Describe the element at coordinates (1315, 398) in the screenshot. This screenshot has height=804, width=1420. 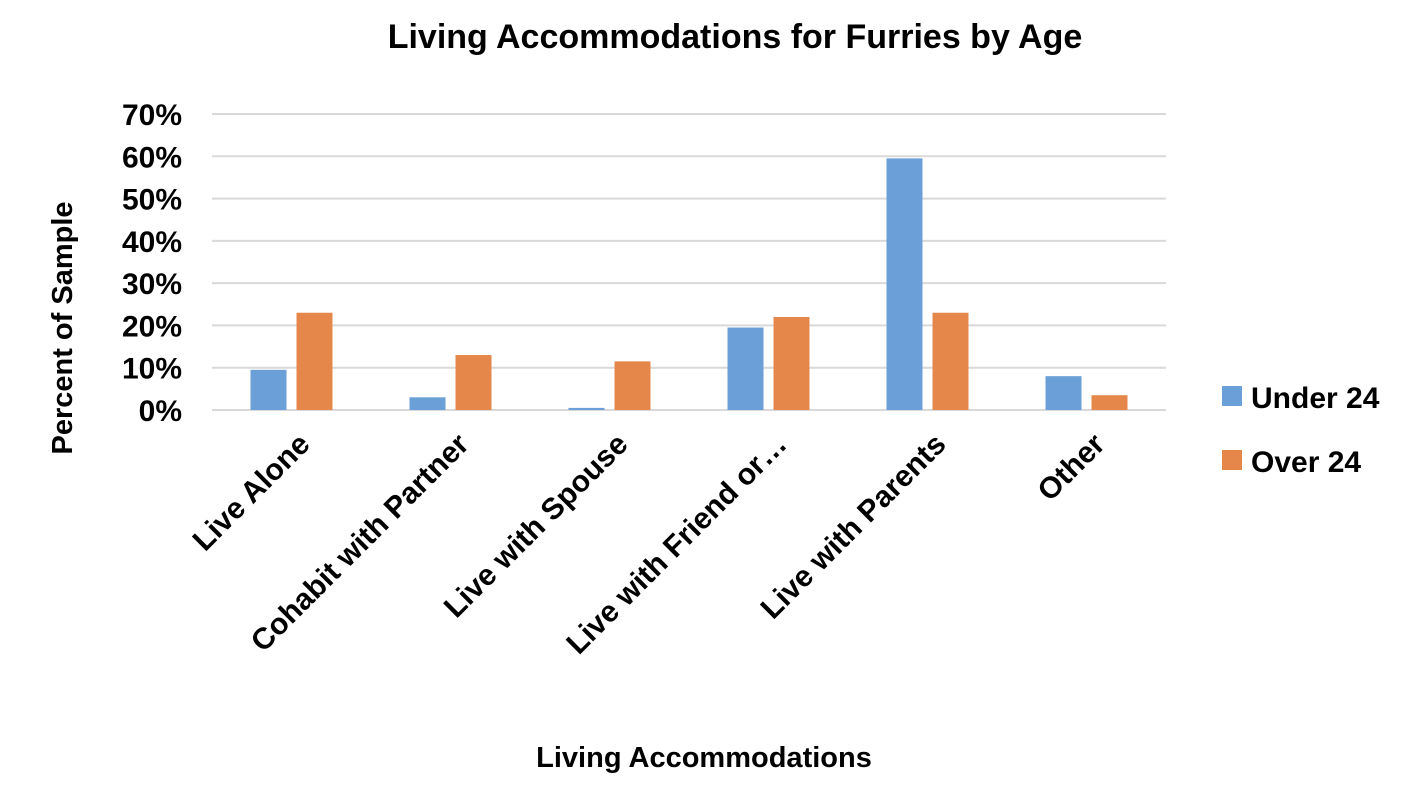
I see `legend-label: Under 24` at that location.